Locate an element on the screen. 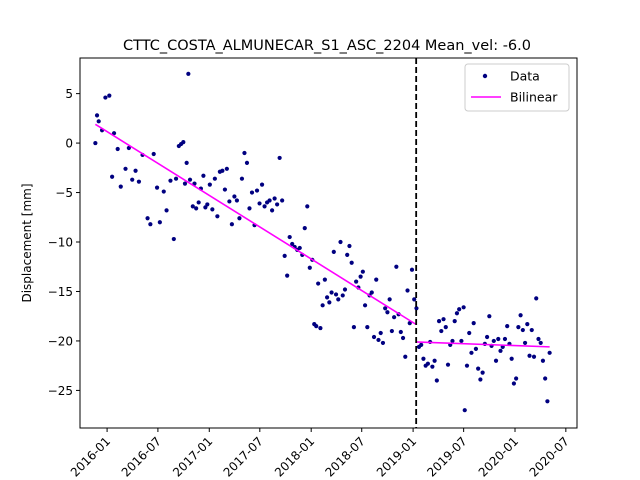 The image size is (640, 480). y-tick-label: −15 is located at coordinates (60, 292).